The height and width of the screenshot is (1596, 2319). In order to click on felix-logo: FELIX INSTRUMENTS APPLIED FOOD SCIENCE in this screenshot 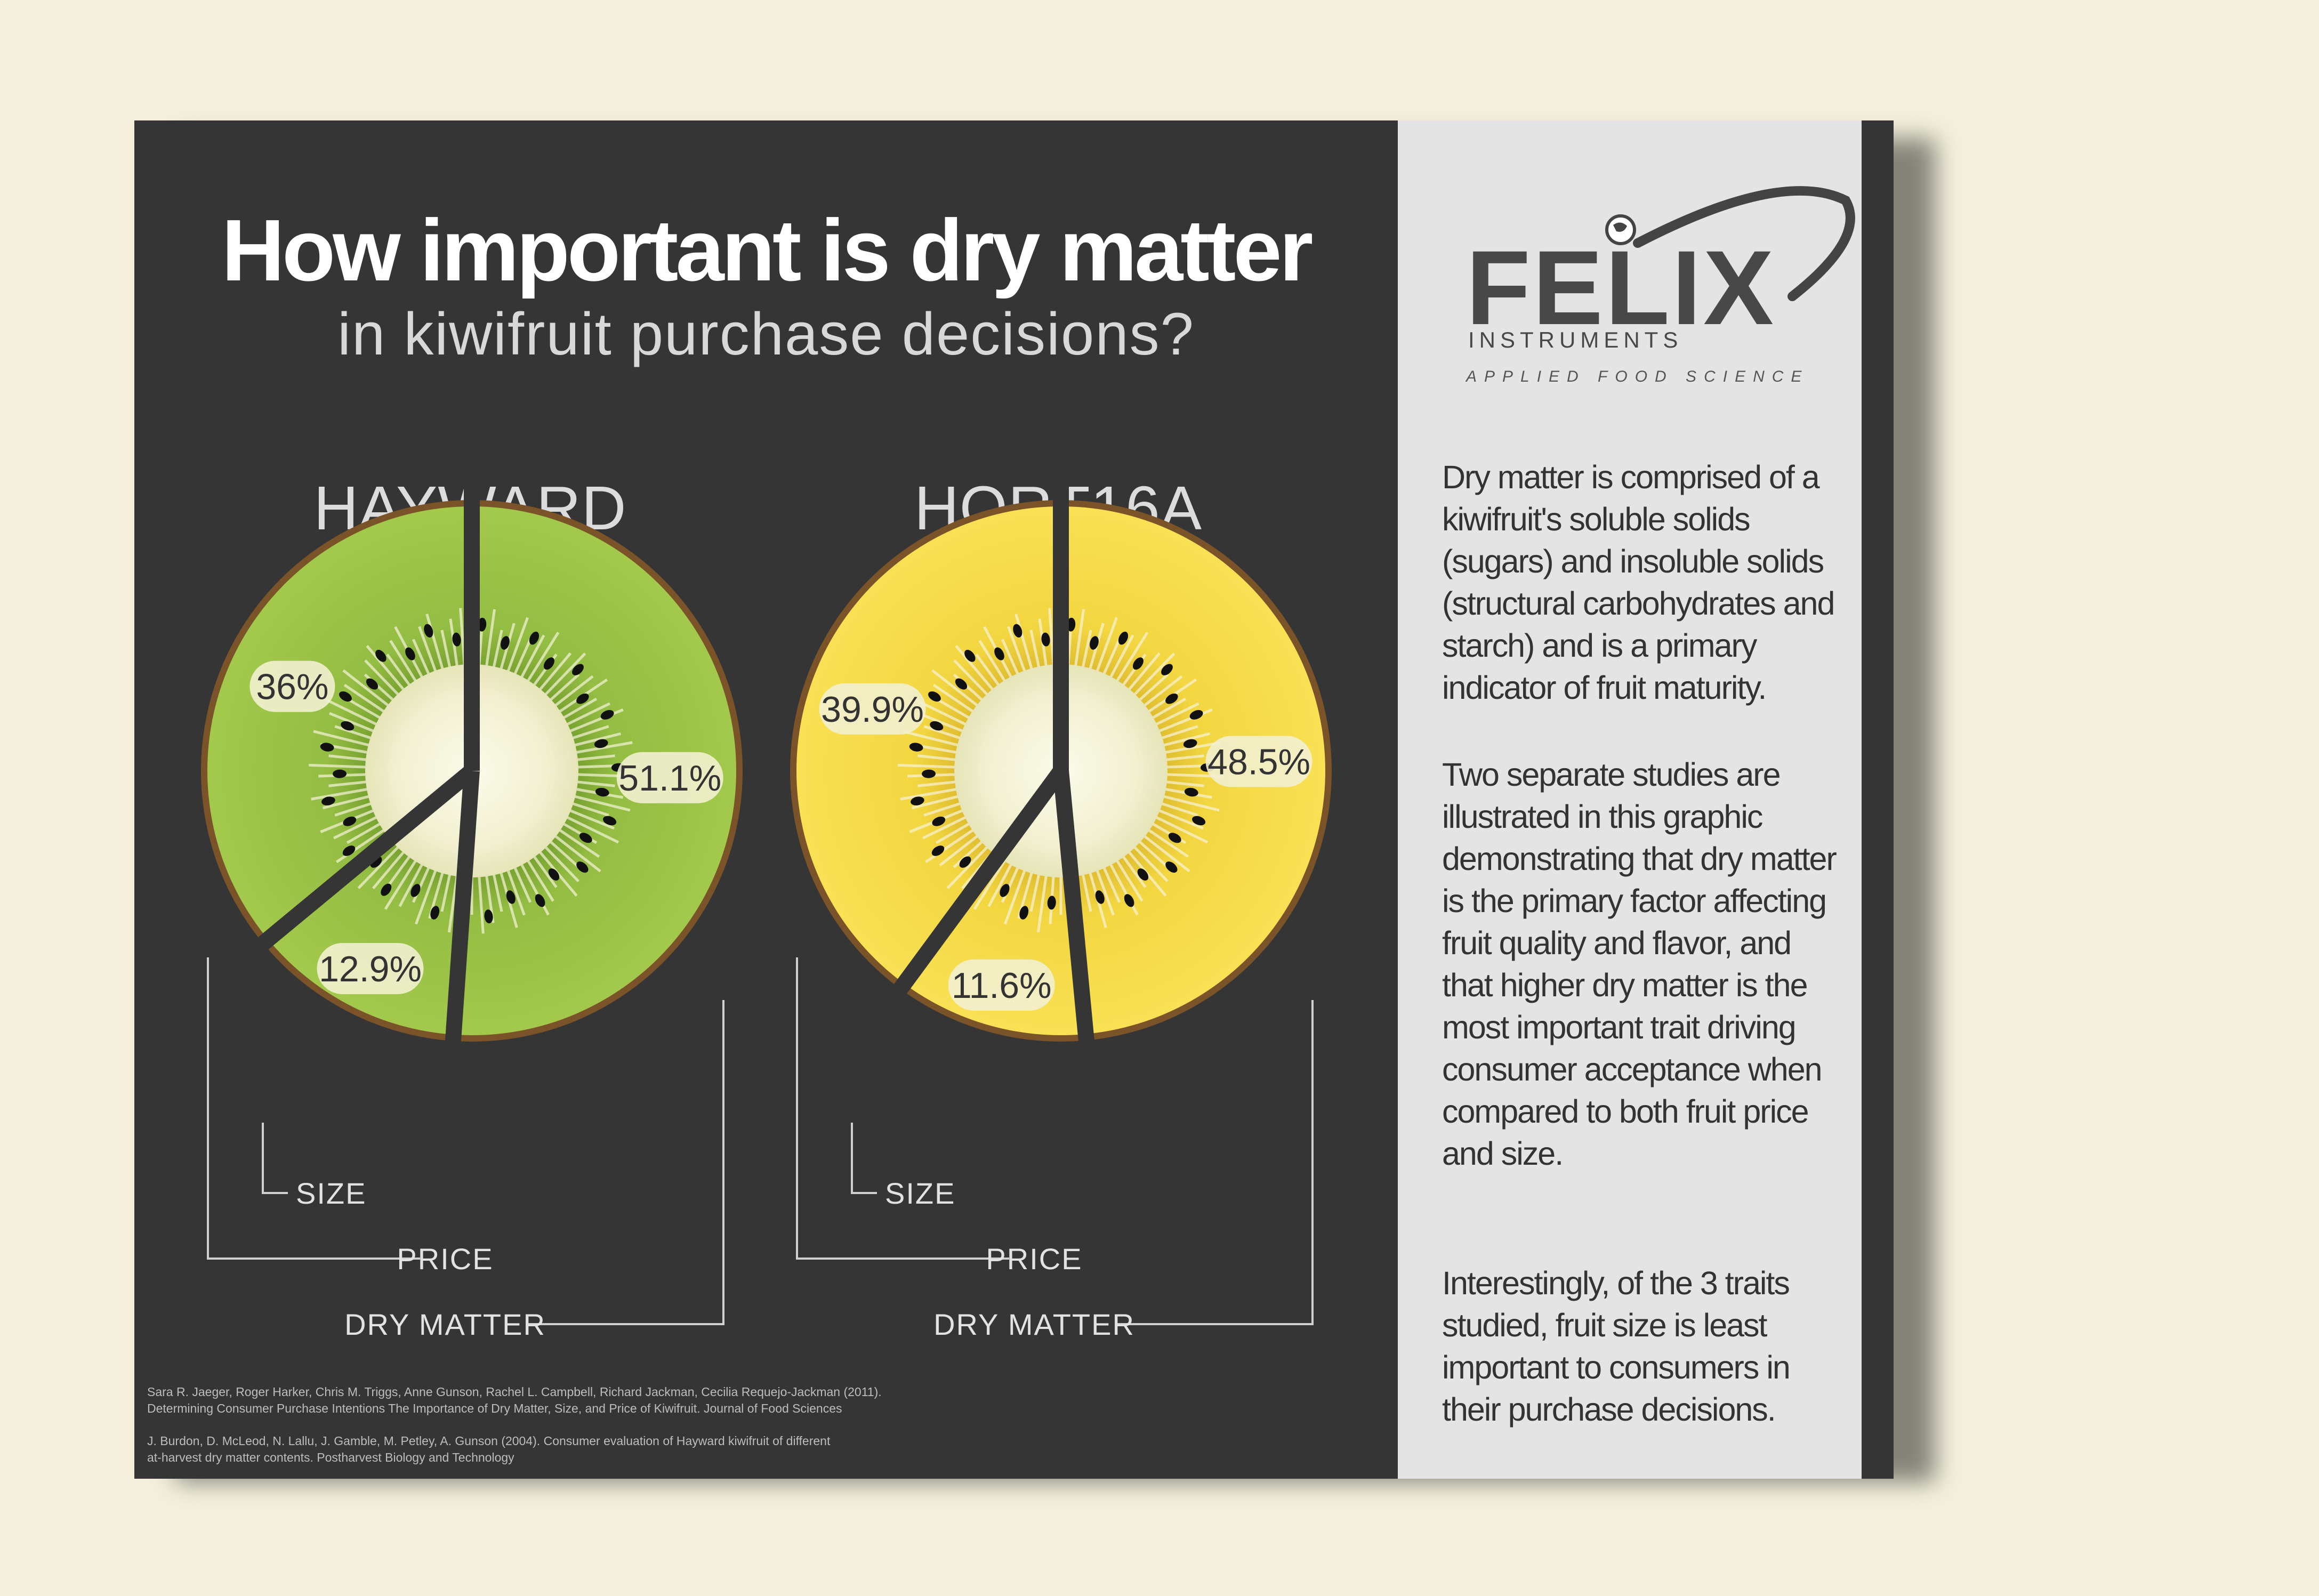, I will do `click(1660, 285)`.